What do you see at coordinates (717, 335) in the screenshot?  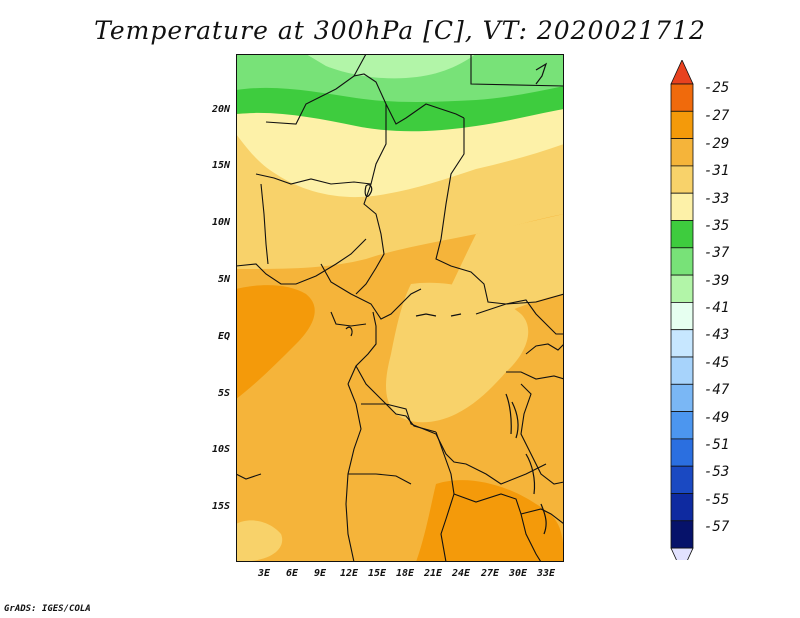 I see `colorbar-label: -43` at bounding box center [717, 335].